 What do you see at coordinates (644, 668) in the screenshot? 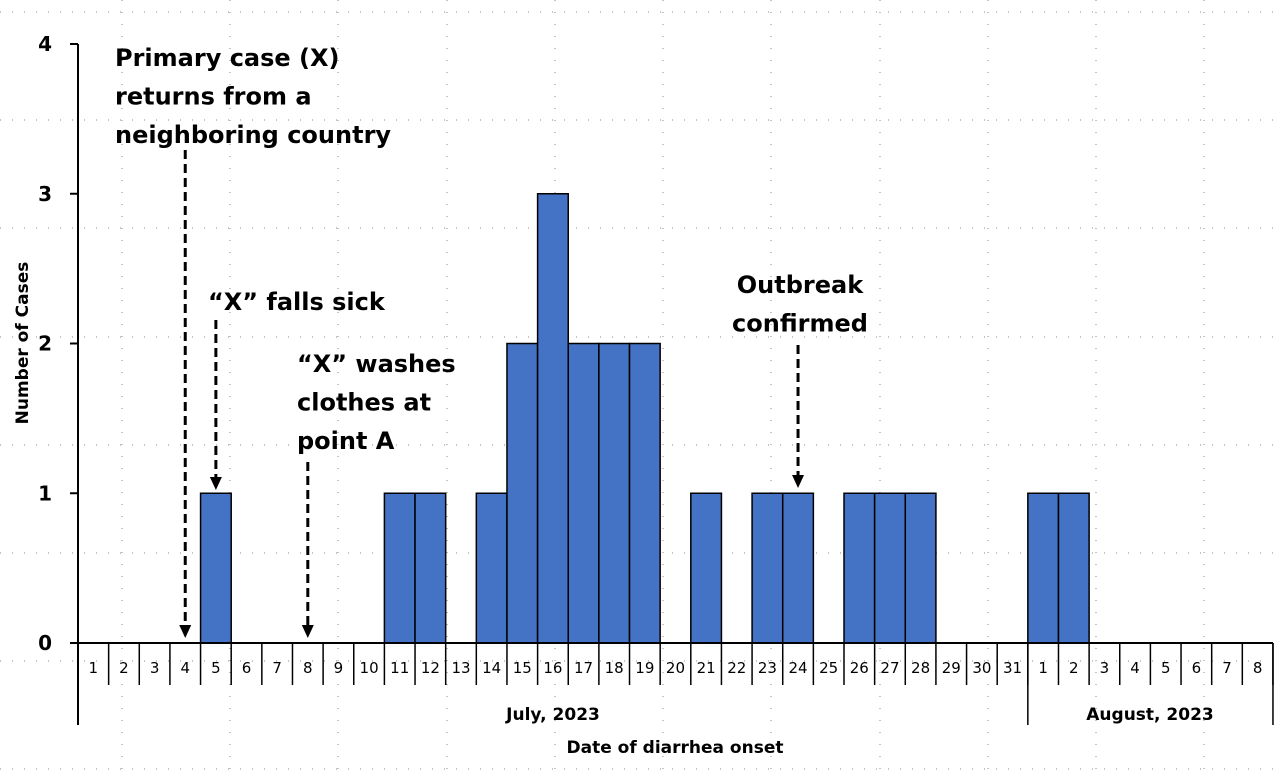
I see `x-tick-label: 19` at bounding box center [644, 668].